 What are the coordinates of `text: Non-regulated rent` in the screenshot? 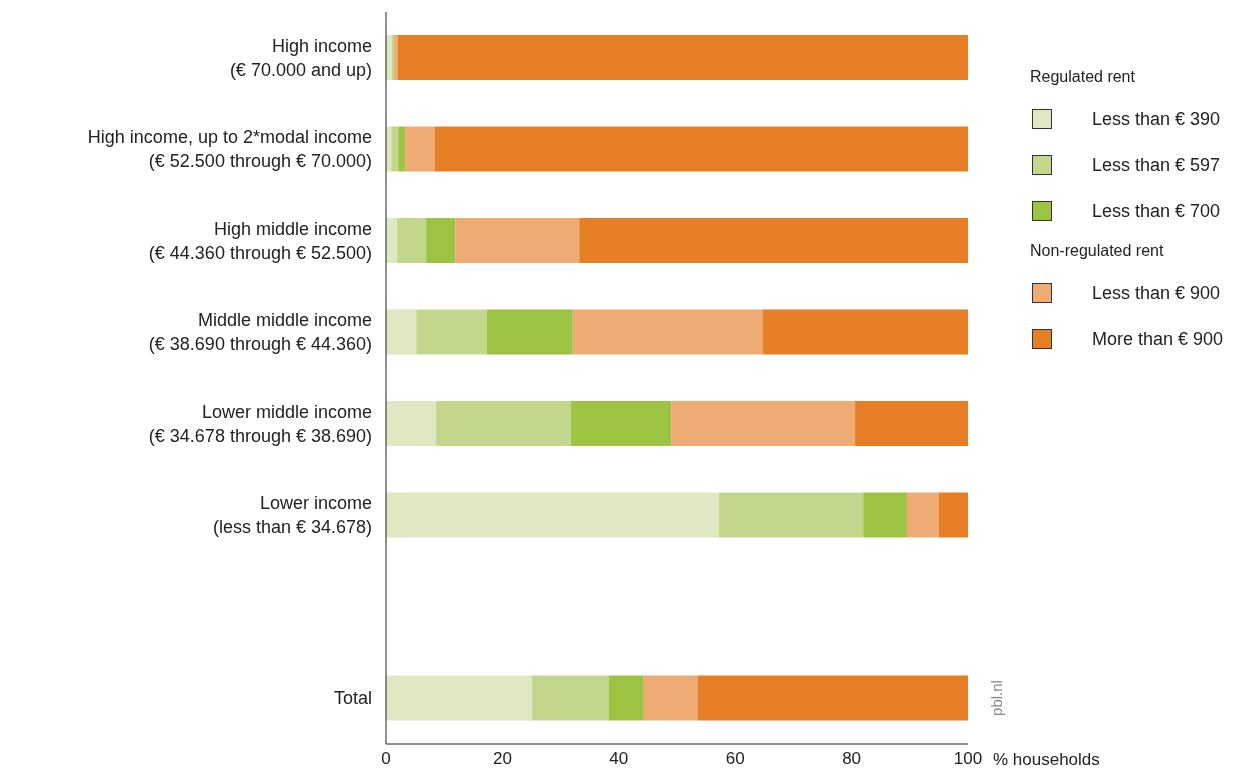 It's located at (1097, 251).